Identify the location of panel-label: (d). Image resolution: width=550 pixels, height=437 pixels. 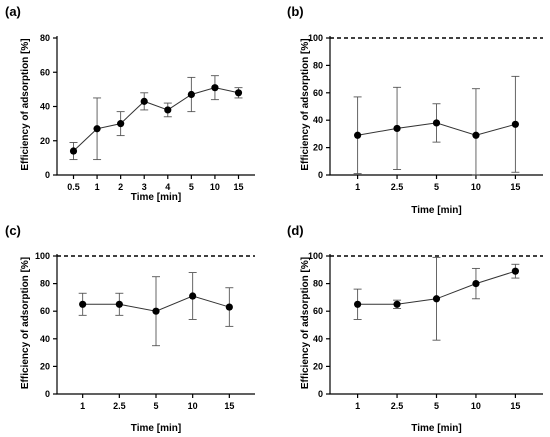
(295, 230).